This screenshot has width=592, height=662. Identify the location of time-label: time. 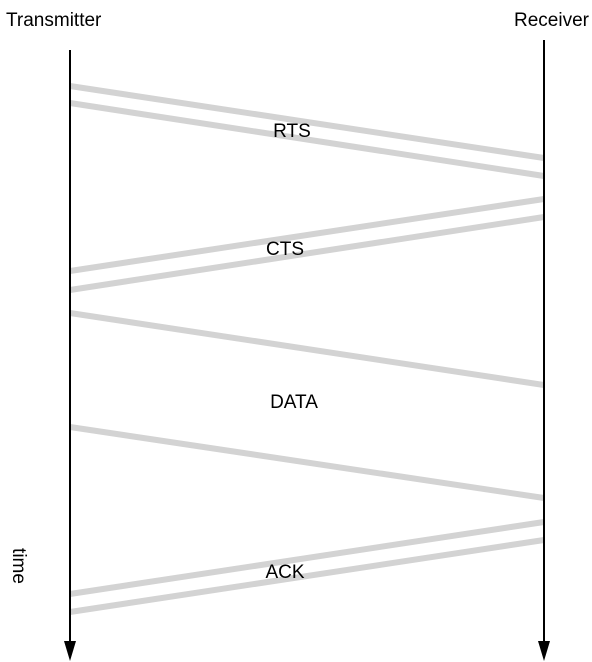
(18, 566).